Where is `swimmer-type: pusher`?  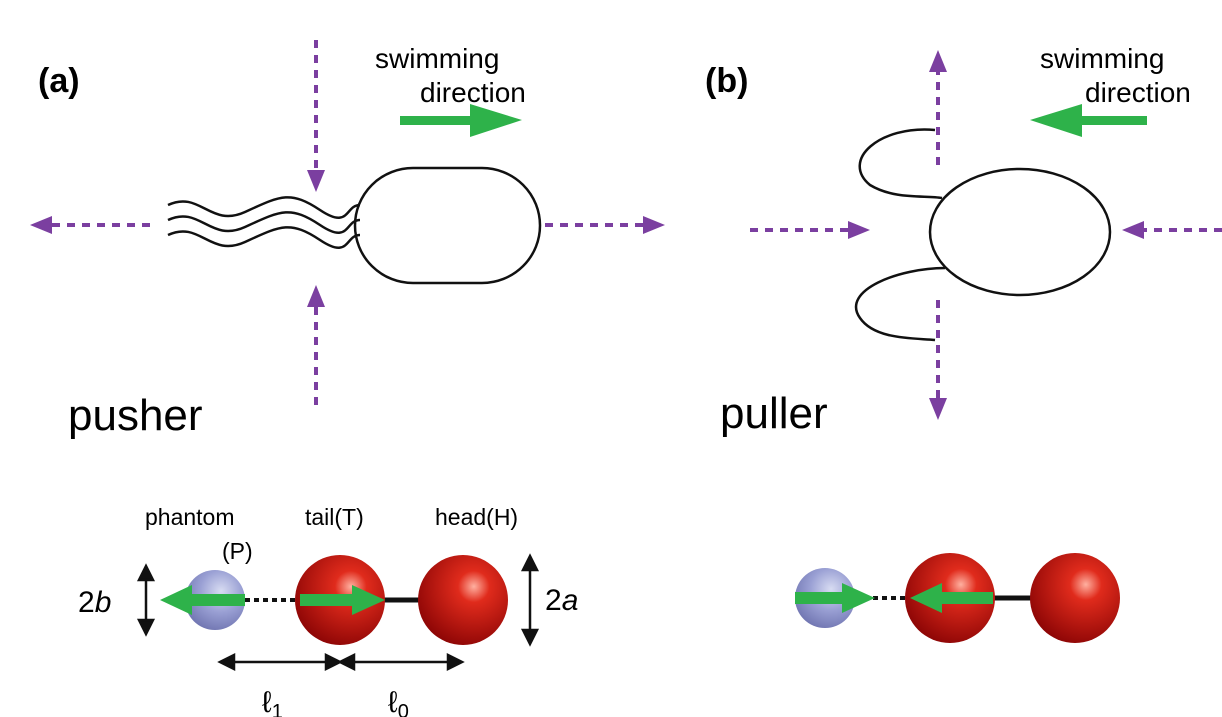 swimmer-type: pusher is located at coordinates (135, 415).